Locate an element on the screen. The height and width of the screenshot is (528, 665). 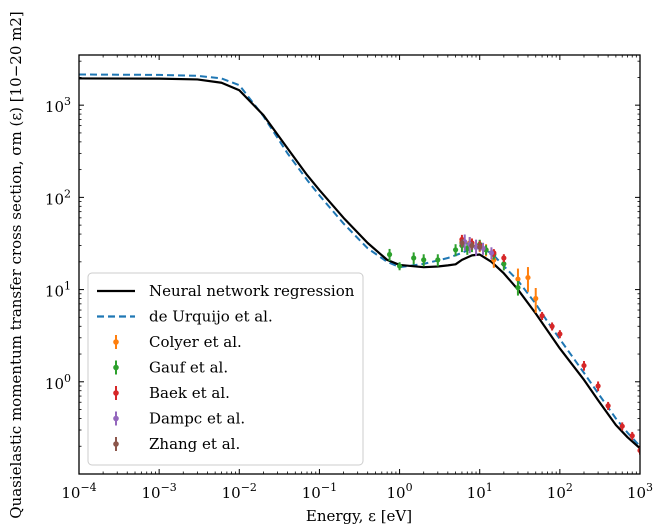
legend-swatch-zhang-et-al- is located at coordinates (116, 444).